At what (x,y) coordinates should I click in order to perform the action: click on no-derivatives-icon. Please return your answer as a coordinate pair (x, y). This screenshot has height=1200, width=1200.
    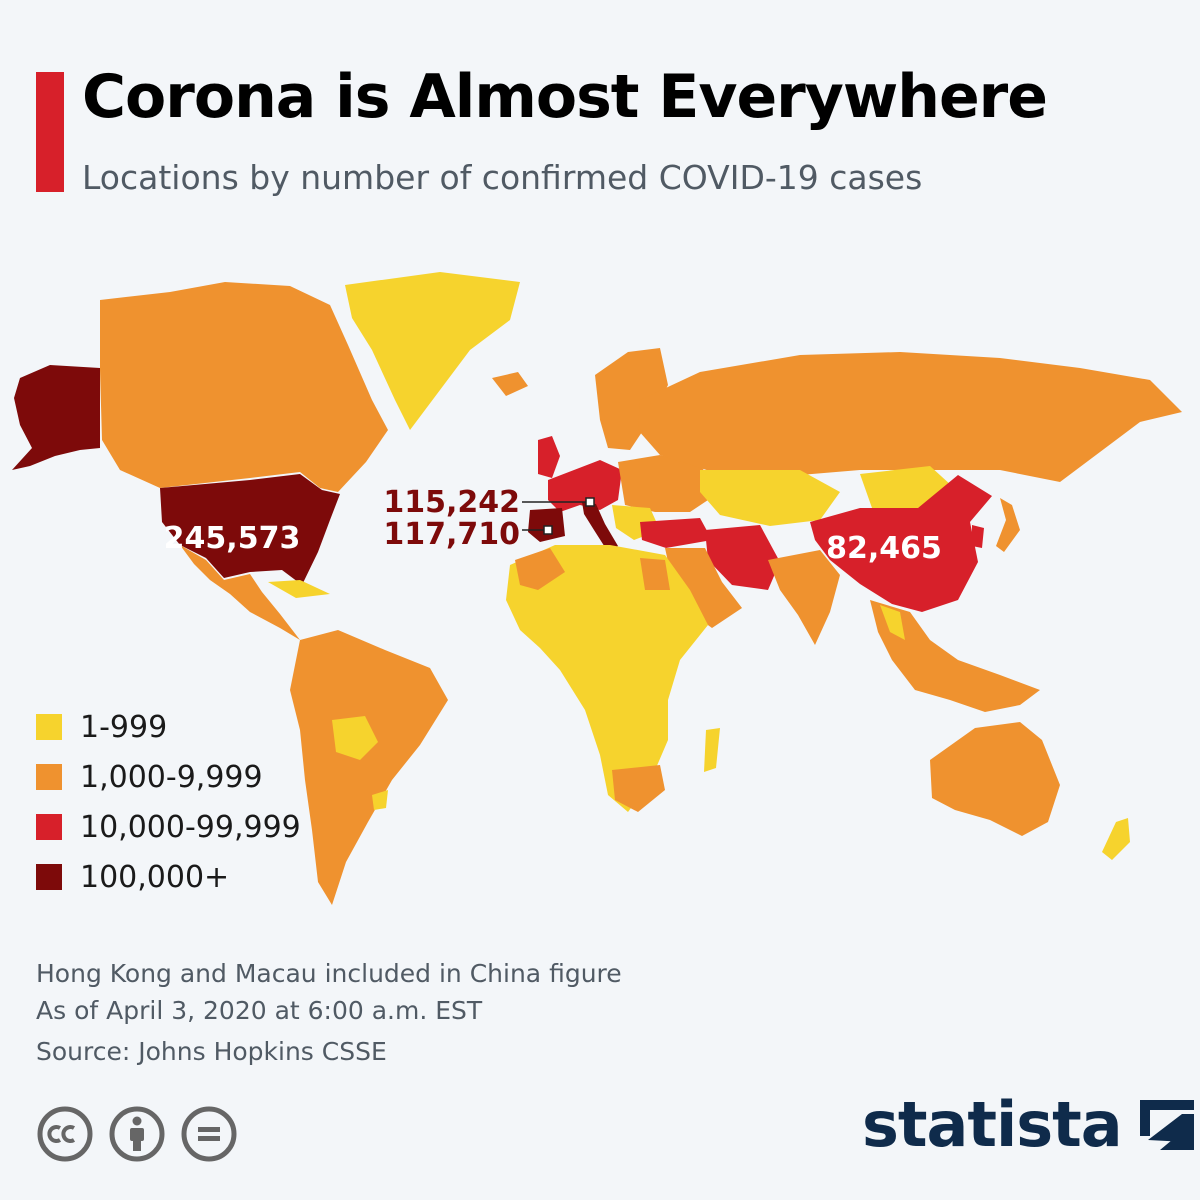
    Looking at the image, I should click on (209, 1134).